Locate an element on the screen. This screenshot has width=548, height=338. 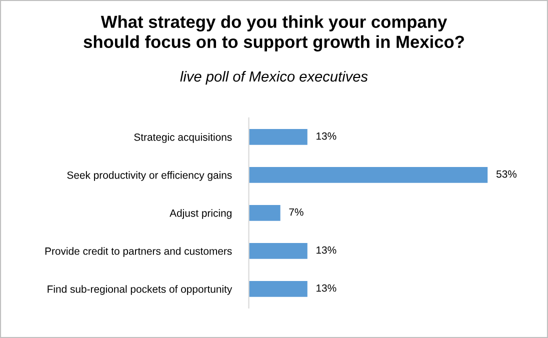
y-tick-label: Adjust pricing is located at coordinates (201, 214).